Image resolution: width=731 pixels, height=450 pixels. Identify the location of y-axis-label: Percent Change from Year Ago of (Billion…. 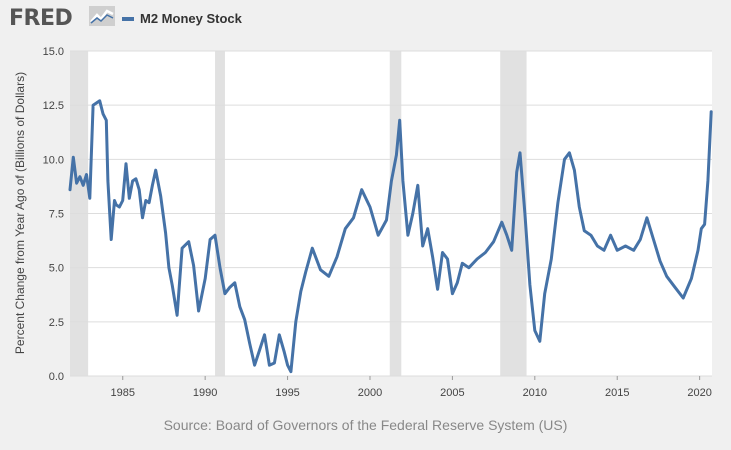
(20, 213).